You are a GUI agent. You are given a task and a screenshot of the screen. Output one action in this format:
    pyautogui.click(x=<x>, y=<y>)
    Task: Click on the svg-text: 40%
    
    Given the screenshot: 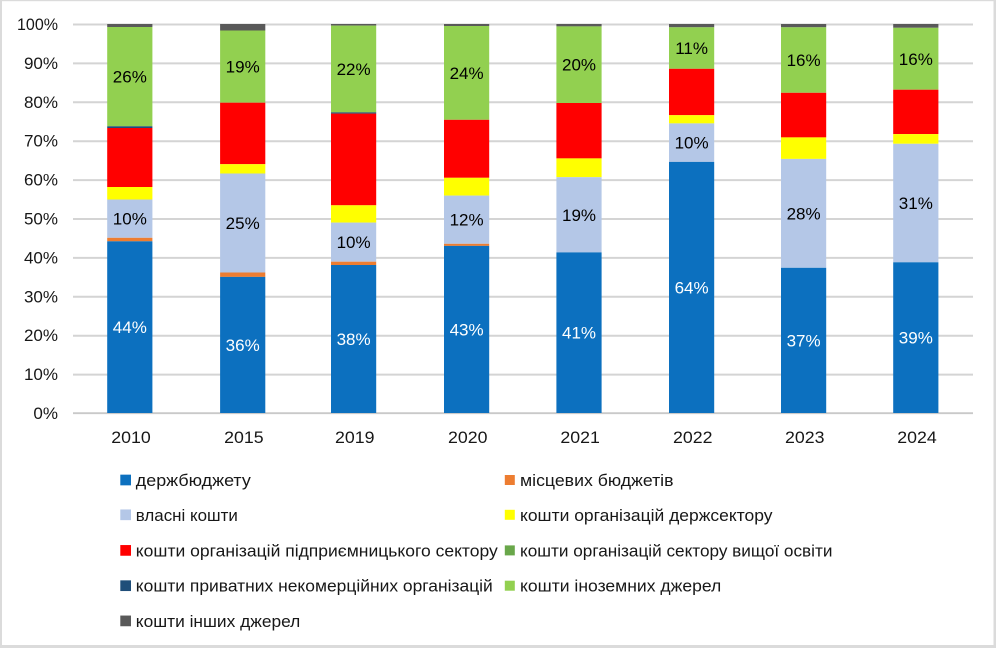 What is the action you would take?
    pyautogui.click(x=41, y=257)
    